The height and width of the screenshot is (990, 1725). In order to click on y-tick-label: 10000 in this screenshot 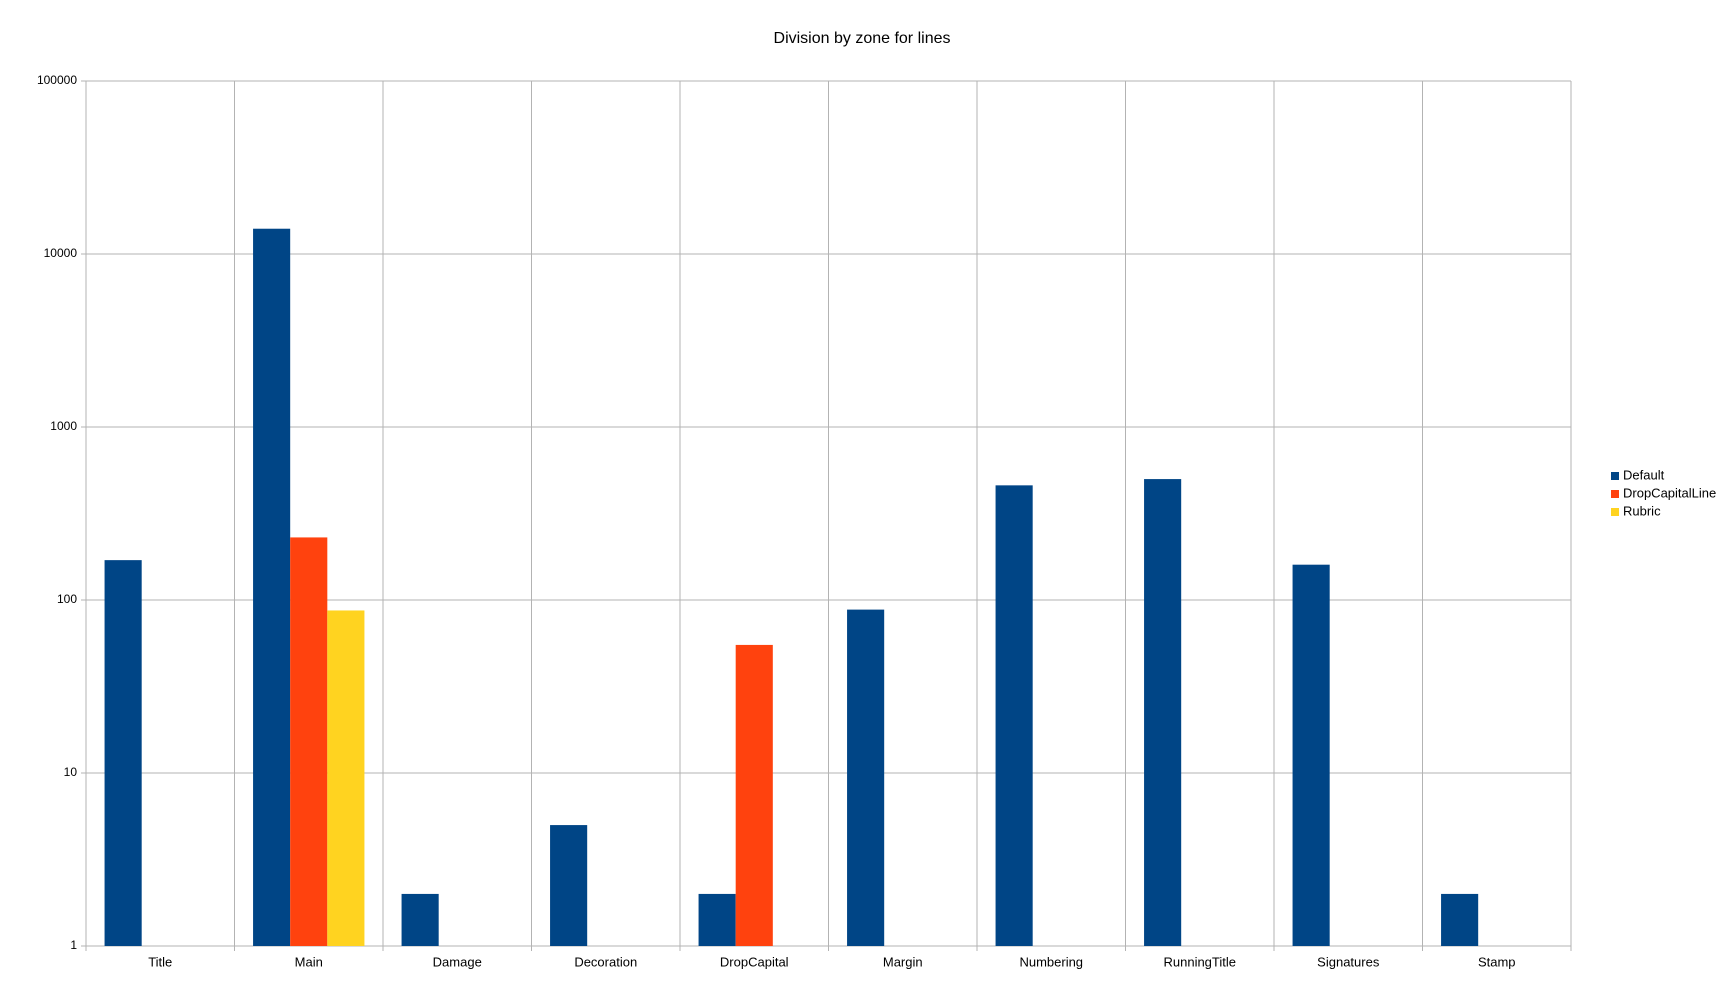, I will do `click(61, 253)`.